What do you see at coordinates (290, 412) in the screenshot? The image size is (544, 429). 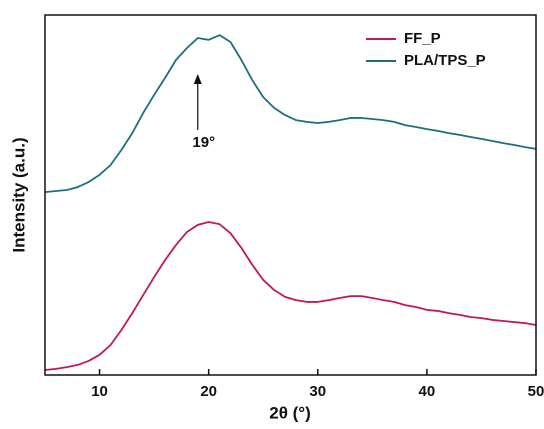 I see `x-axis-label: 2θ (°)` at bounding box center [290, 412].